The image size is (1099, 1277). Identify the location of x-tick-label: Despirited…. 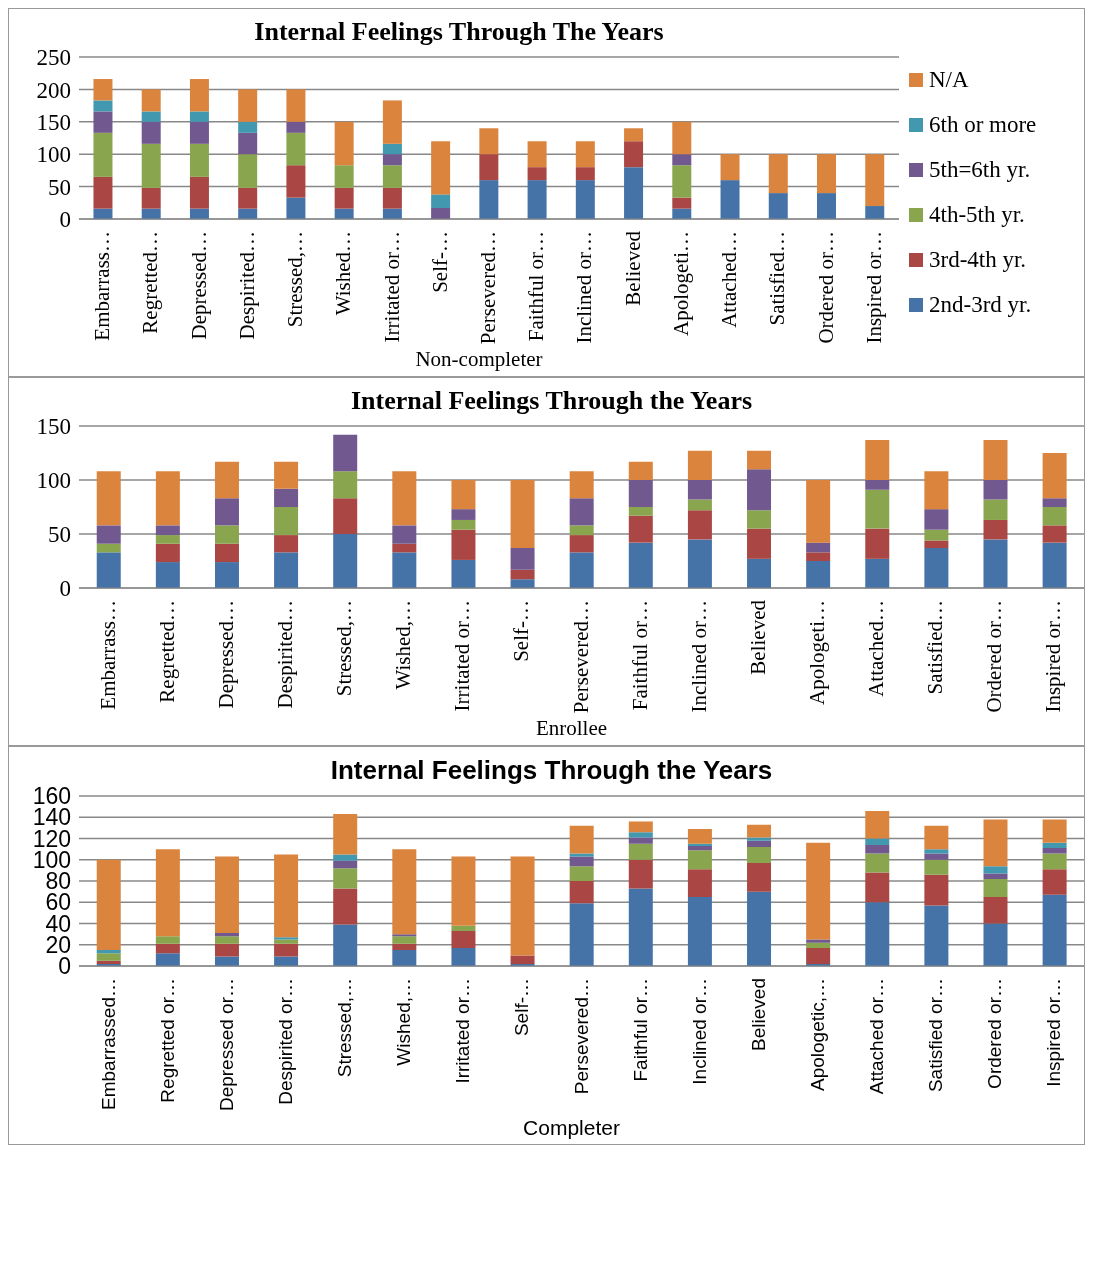
(284, 654).